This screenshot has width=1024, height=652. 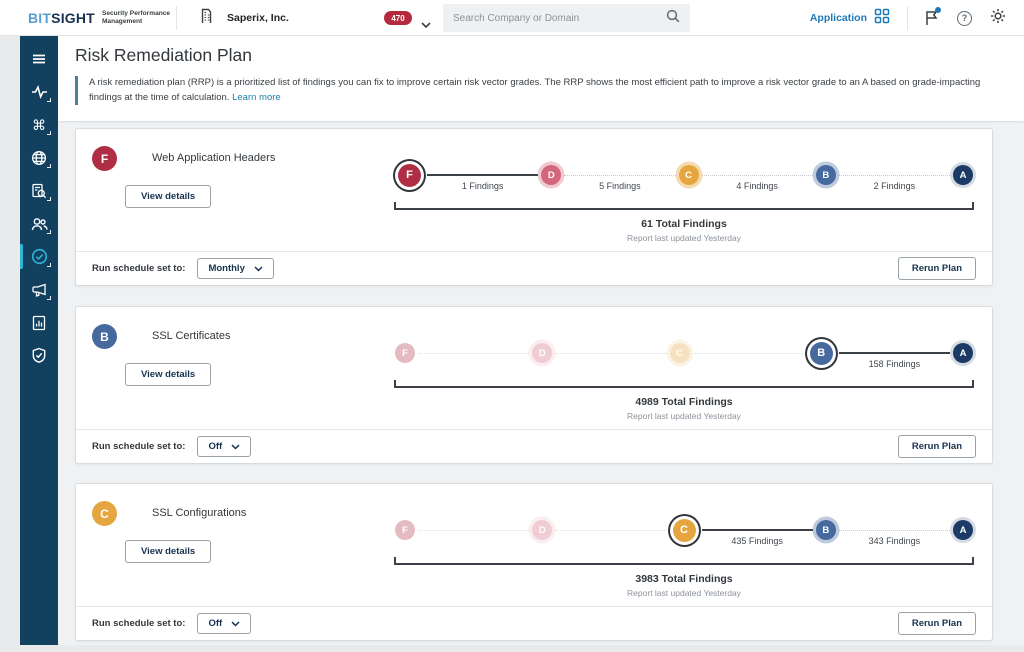 What do you see at coordinates (73, 18) in the screenshot?
I see `logo-text-sight: SIGHT` at bounding box center [73, 18].